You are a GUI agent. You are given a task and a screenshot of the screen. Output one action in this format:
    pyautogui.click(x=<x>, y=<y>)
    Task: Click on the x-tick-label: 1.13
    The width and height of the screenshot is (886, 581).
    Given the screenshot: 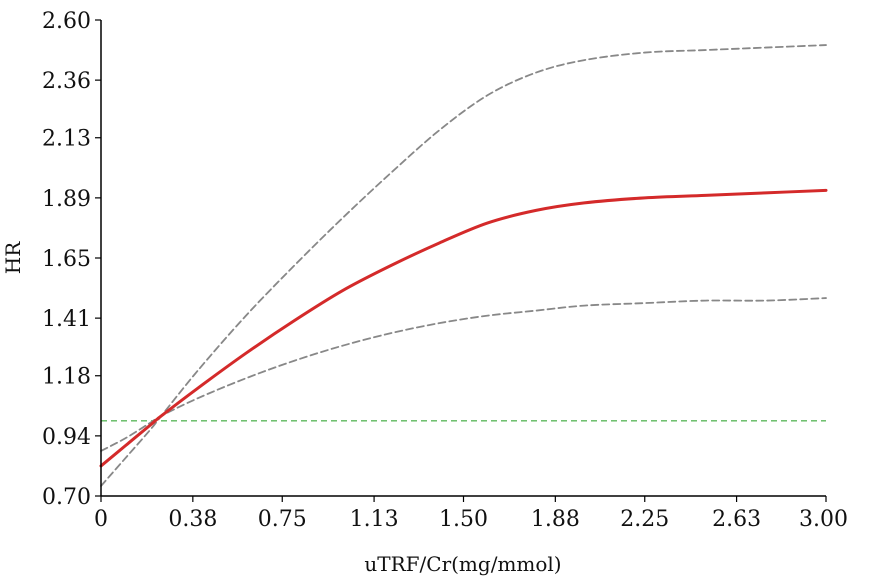 What is the action you would take?
    pyautogui.click(x=374, y=519)
    